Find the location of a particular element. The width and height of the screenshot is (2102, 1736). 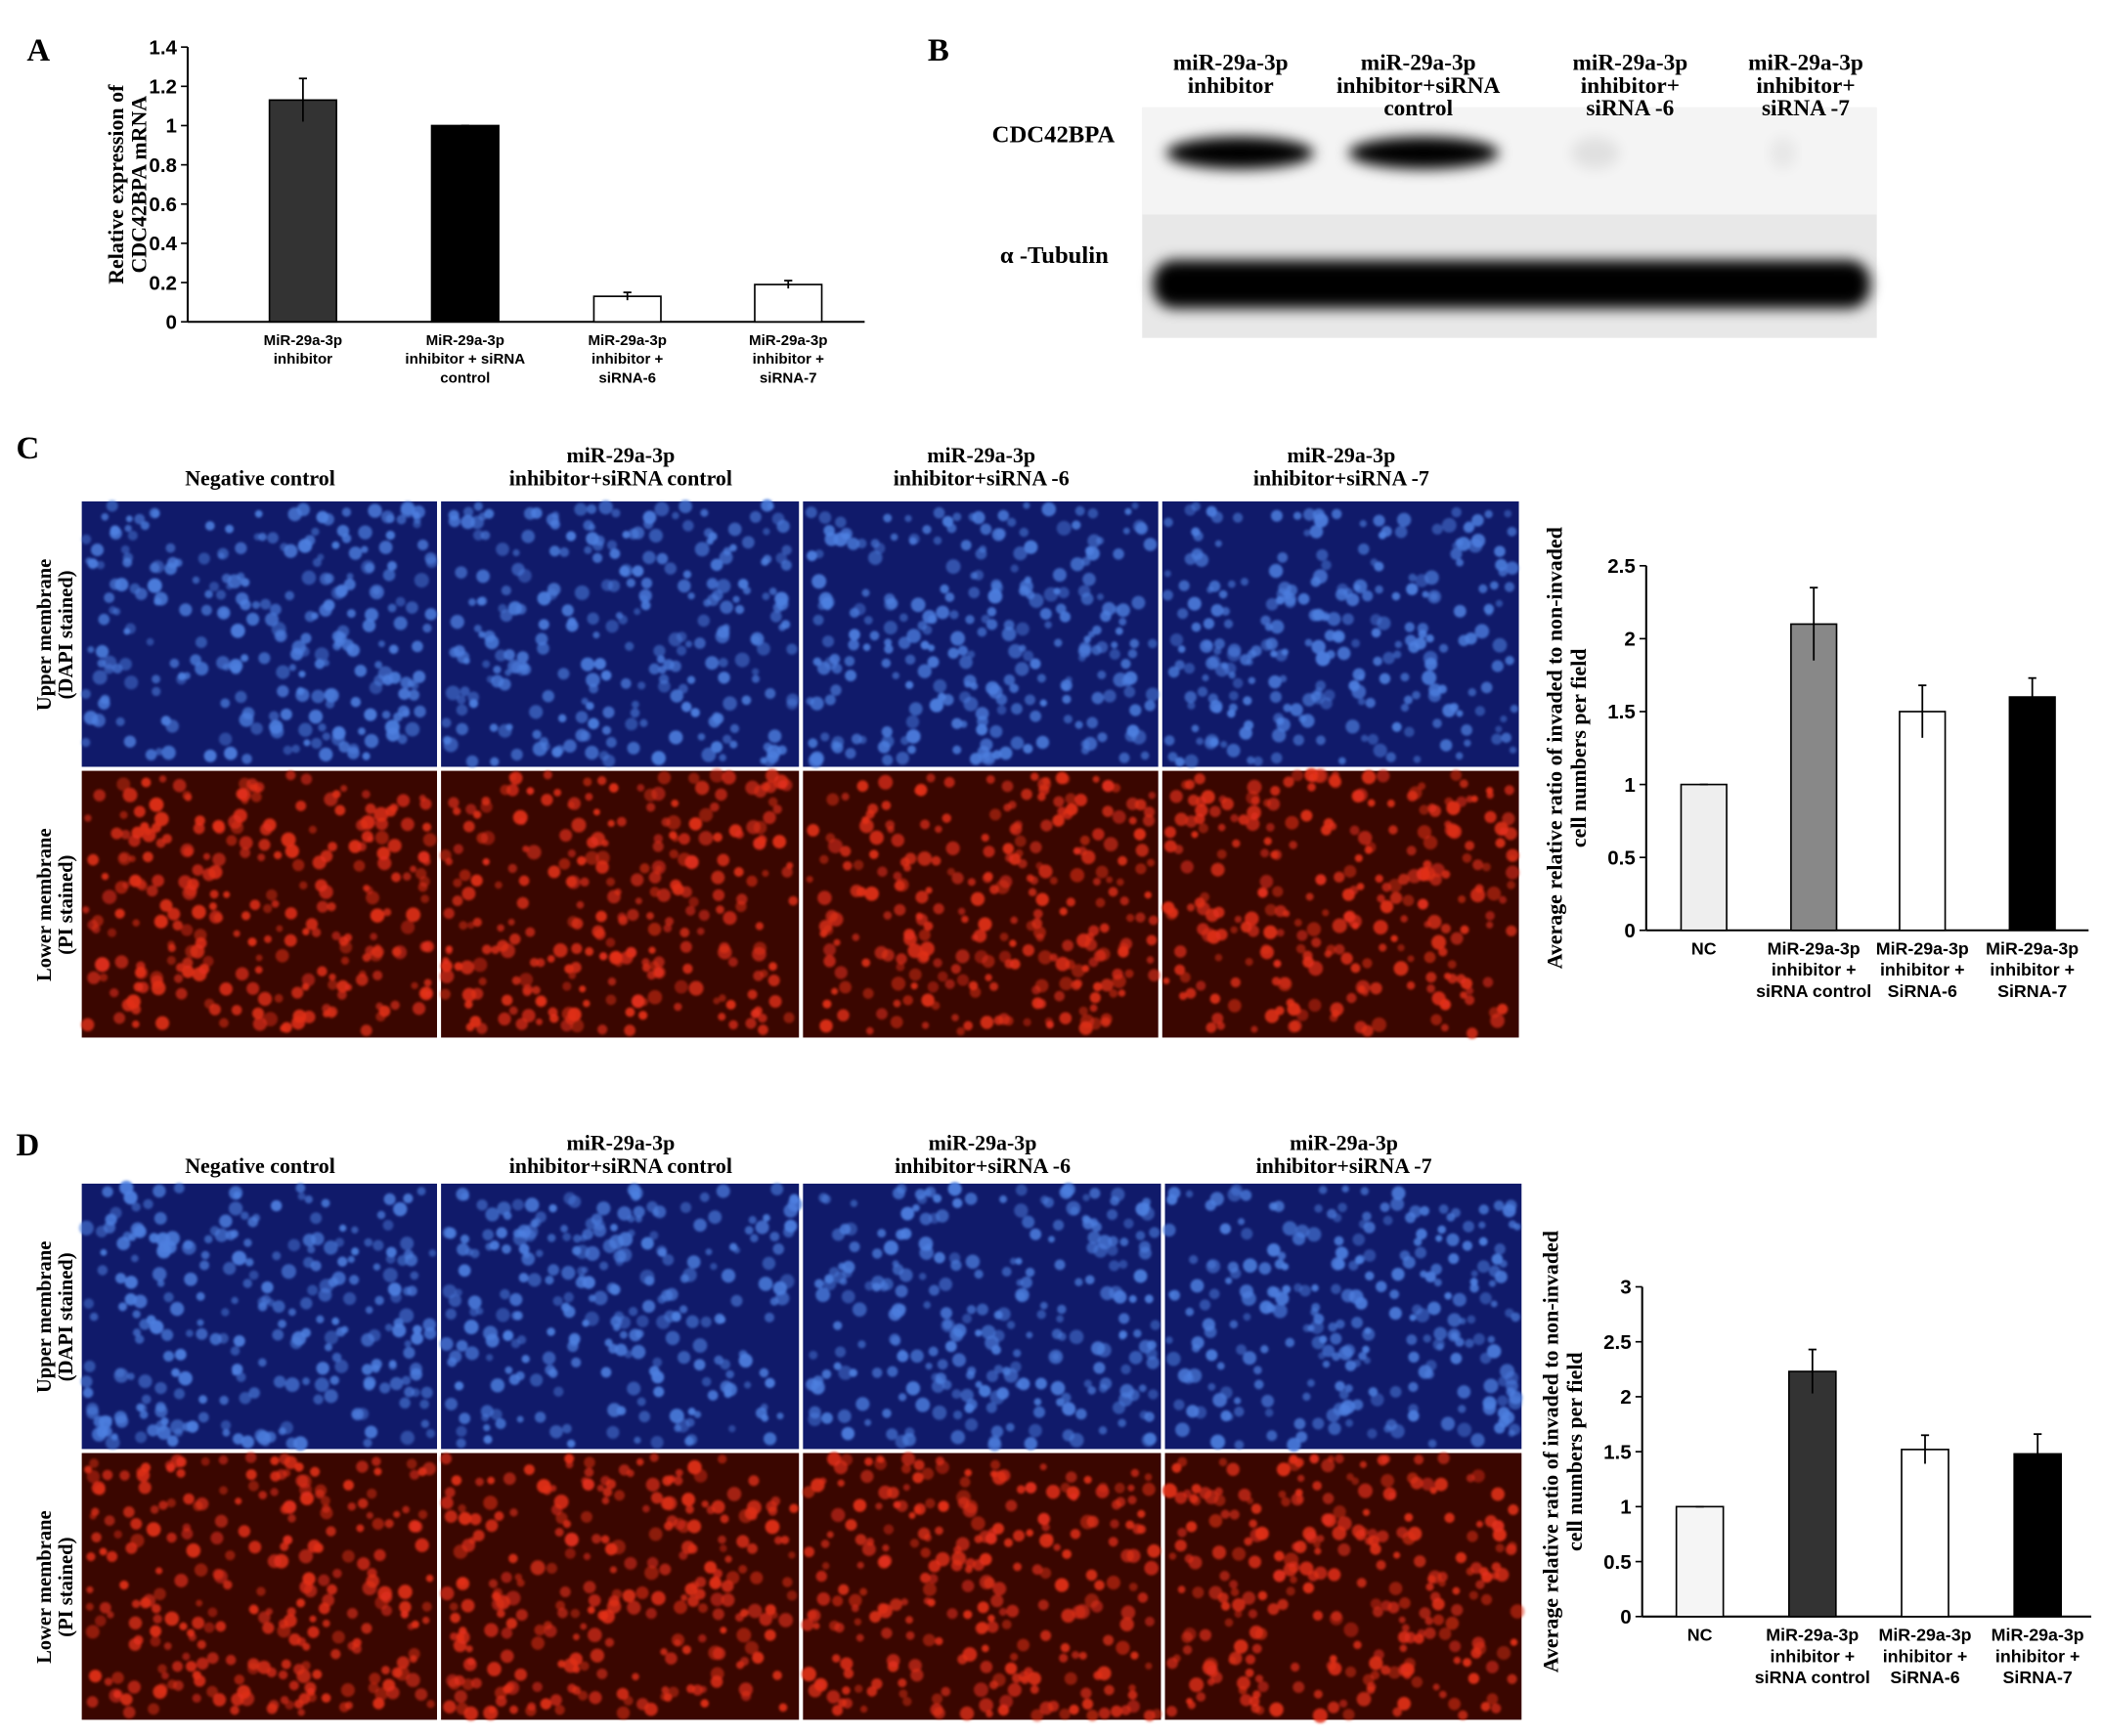

panel-label: C is located at coordinates (27, 448).